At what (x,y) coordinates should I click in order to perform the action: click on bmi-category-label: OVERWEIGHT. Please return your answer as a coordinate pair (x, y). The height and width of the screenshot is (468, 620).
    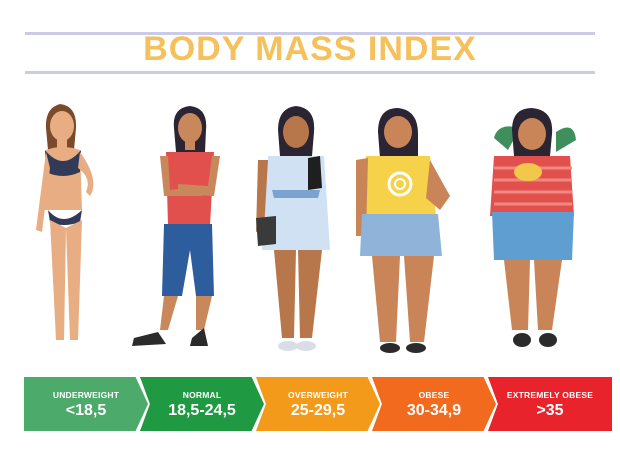
    Looking at the image, I should click on (318, 395).